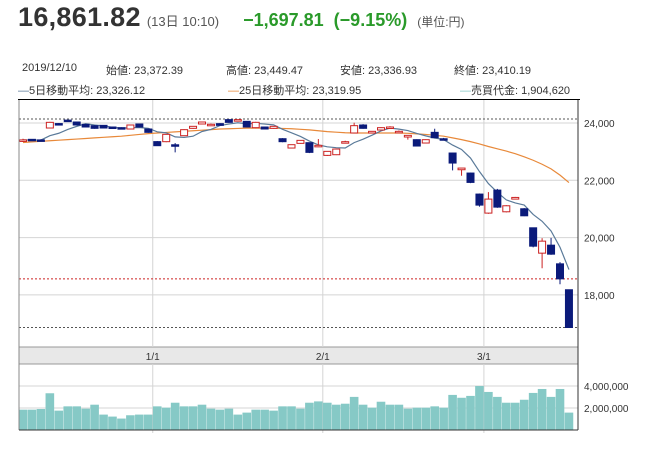 Image resolution: width=652 pixels, height=453 pixels. What do you see at coordinates (265, 71) in the screenshot?
I see `info-high: 高値: 23,449.47` at bounding box center [265, 71].